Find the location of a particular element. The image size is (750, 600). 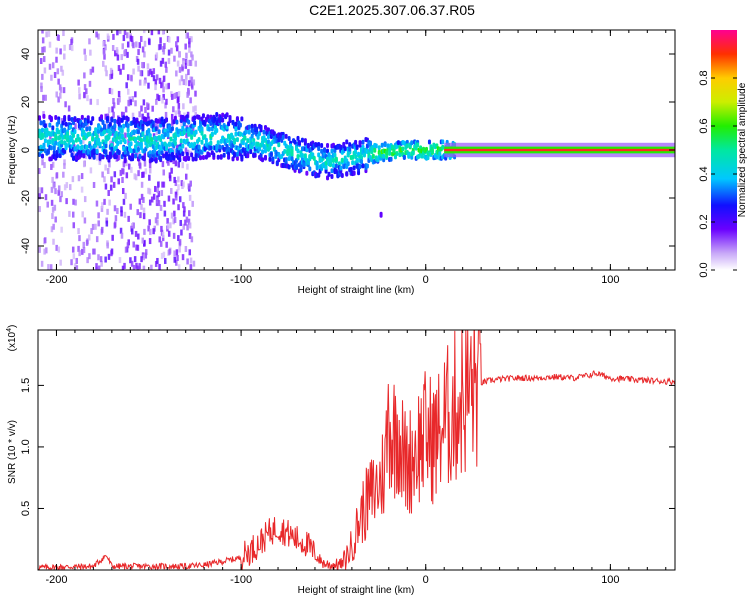

spectrogram-y-label: Frequency (Hz) is located at coordinates (12, 150).